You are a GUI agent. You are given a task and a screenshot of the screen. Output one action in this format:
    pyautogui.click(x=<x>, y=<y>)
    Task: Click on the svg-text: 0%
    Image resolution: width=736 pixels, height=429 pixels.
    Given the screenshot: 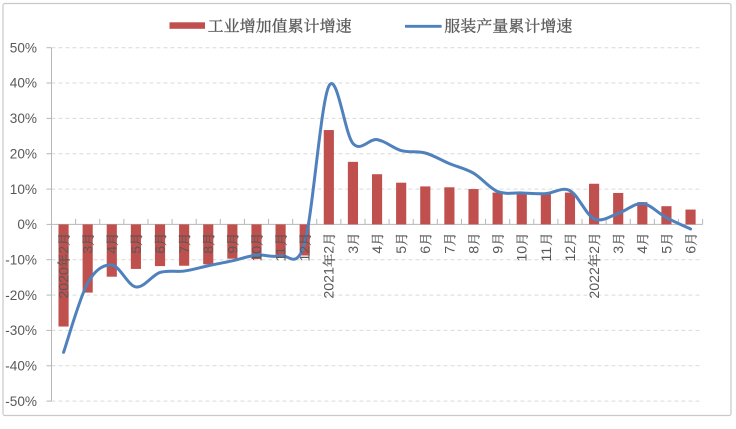 What is the action you would take?
    pyautogui.click(x=27, y=224)
    